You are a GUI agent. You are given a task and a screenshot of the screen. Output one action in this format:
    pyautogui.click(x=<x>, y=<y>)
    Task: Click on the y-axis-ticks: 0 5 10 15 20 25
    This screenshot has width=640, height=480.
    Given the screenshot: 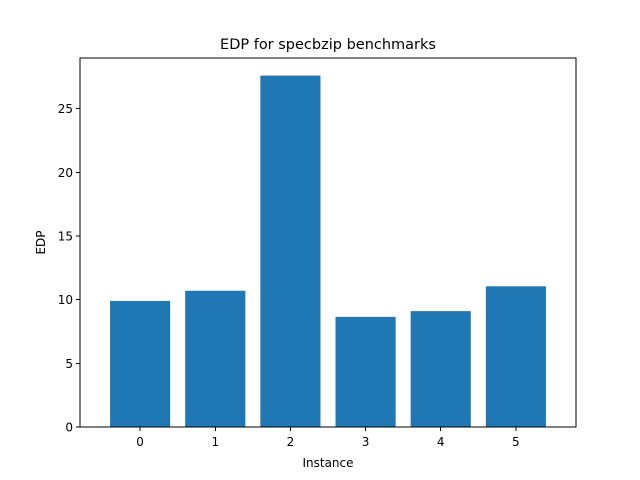 What is the action you would take?
    pyautogui.click(x=69, y=268)
    